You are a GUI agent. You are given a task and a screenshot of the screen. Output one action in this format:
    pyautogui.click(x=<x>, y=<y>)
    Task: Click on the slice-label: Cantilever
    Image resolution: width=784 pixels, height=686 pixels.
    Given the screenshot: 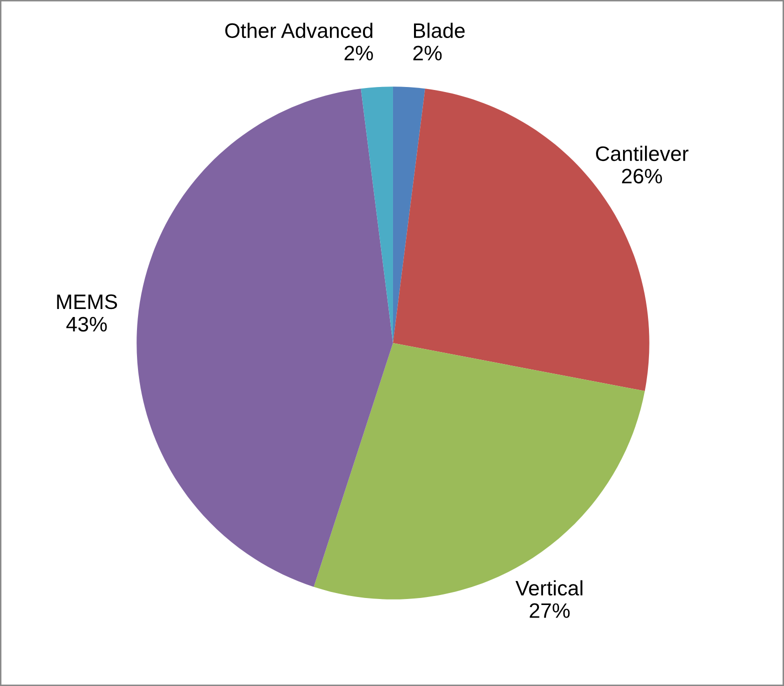 What is the action you would take?
    pyautogui.click(x=642, y=154)
    